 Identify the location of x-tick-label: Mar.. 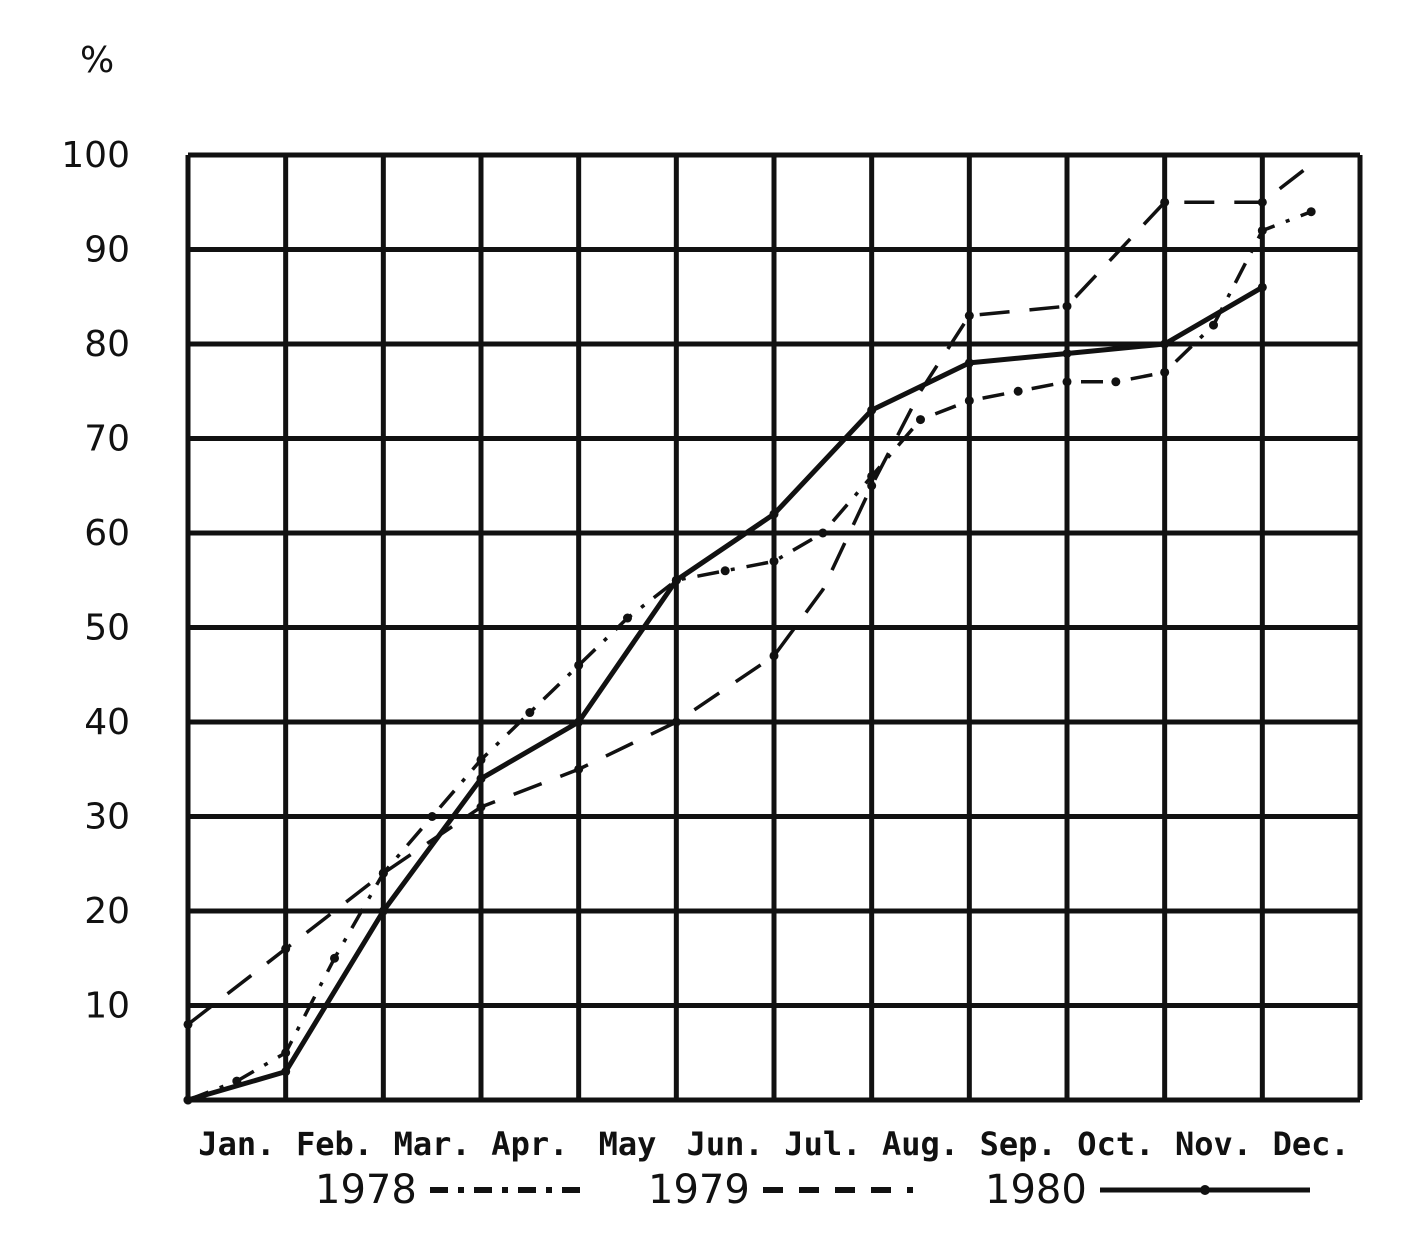
(432, 1144).